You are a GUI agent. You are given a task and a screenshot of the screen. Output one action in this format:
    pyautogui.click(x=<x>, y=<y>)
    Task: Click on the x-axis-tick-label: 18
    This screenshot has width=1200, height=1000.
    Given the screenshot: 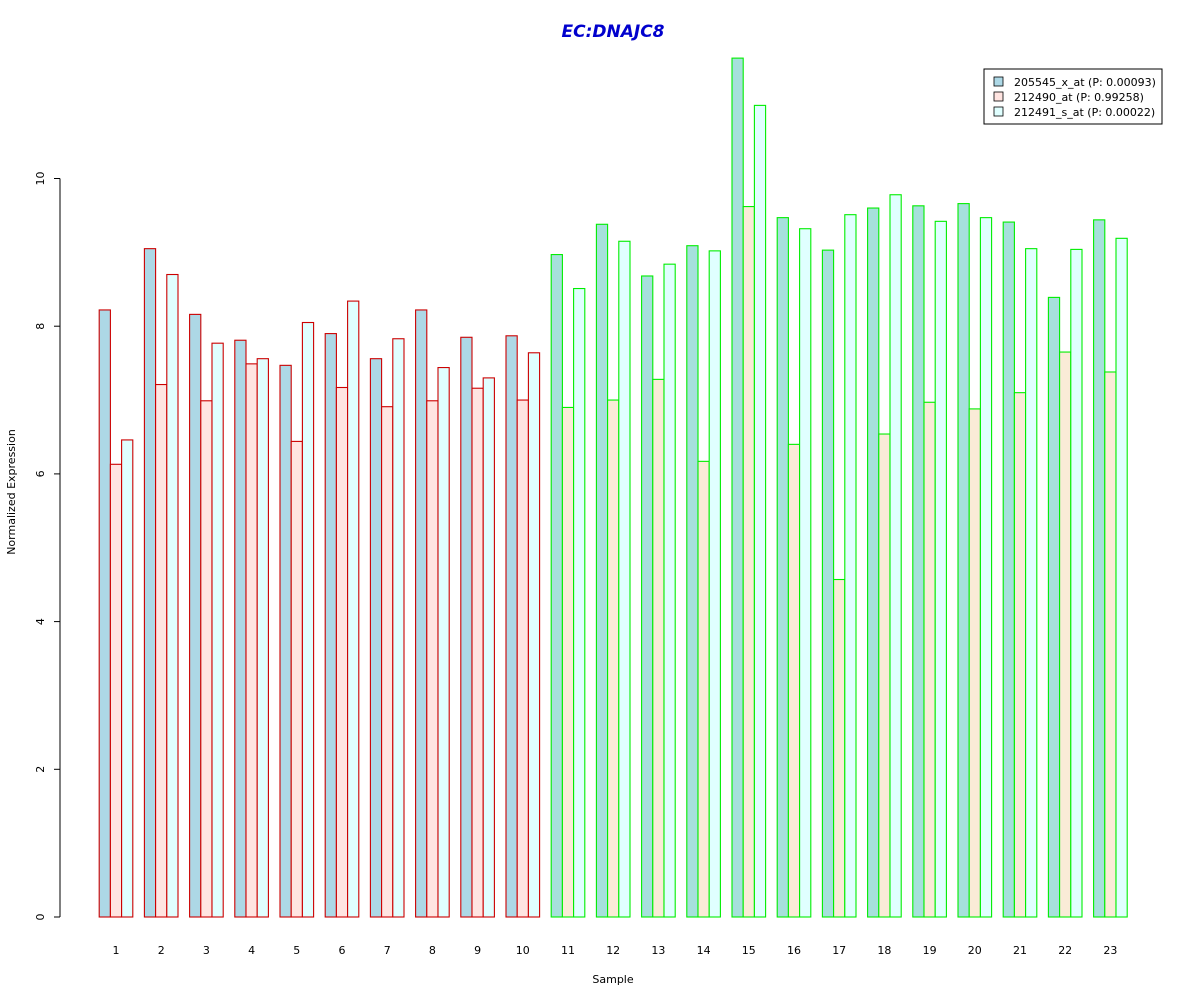 What is the action you would take?
    pyautogui.click(x=884, y=950)
    